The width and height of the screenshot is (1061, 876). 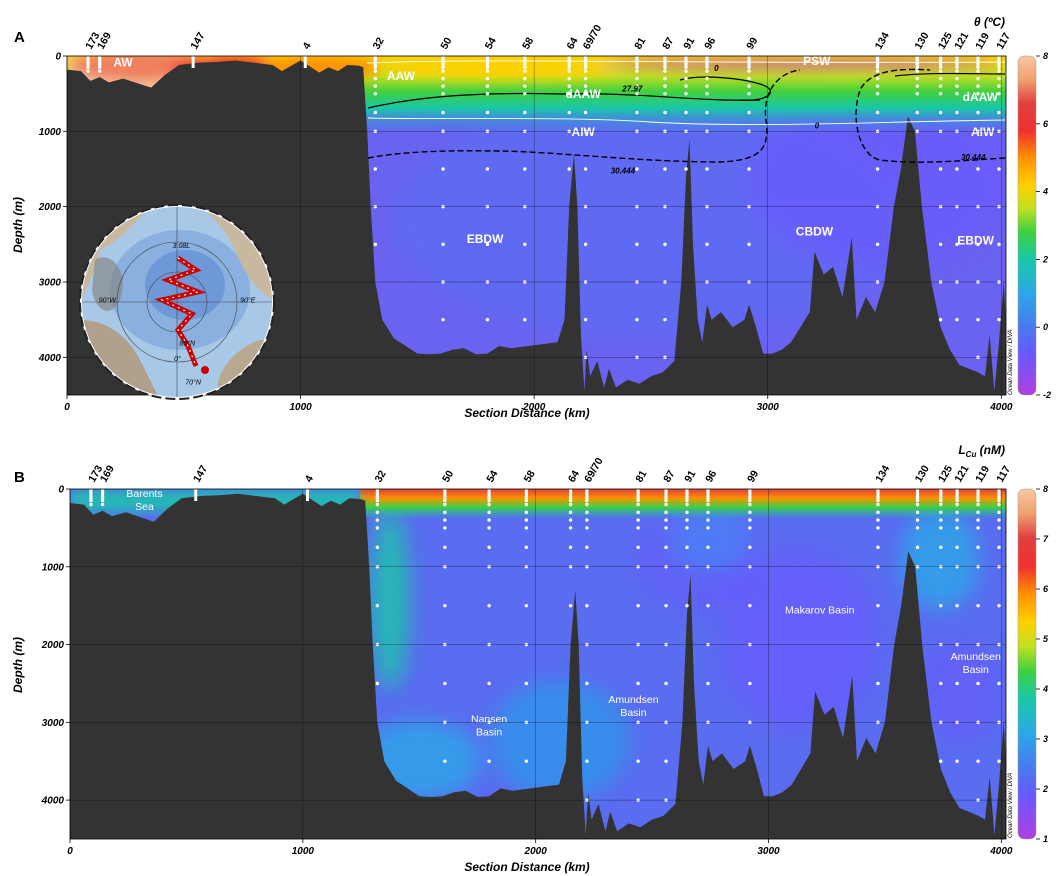 I want to click on panel-b-y-axis-title: Depth (m), so click(x=18, y=665).